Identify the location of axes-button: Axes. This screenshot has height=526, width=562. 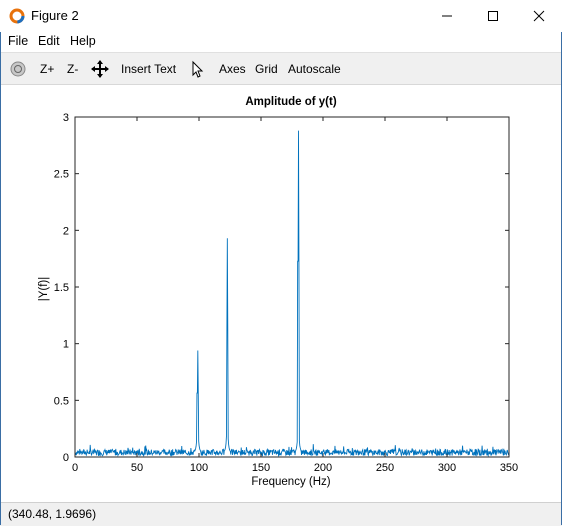
(232, 69).